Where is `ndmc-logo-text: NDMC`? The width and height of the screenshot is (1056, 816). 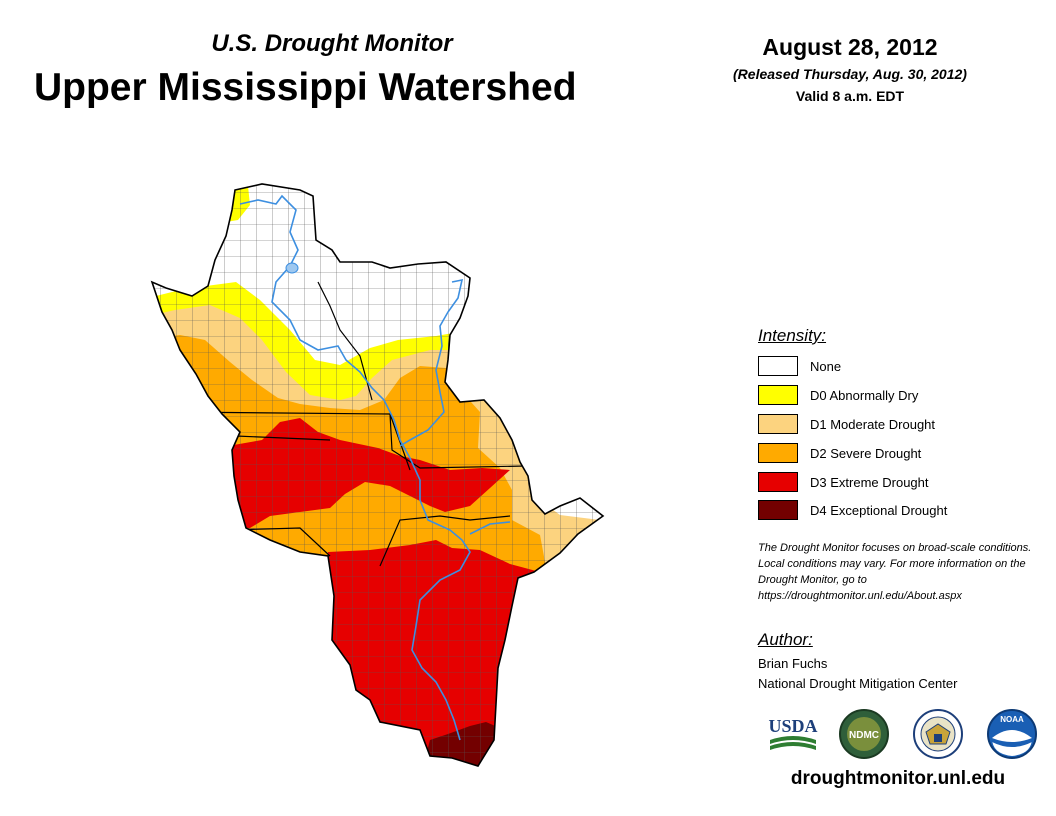 ndmc-logo-text: NDMC is located at coordinates (864, 735).